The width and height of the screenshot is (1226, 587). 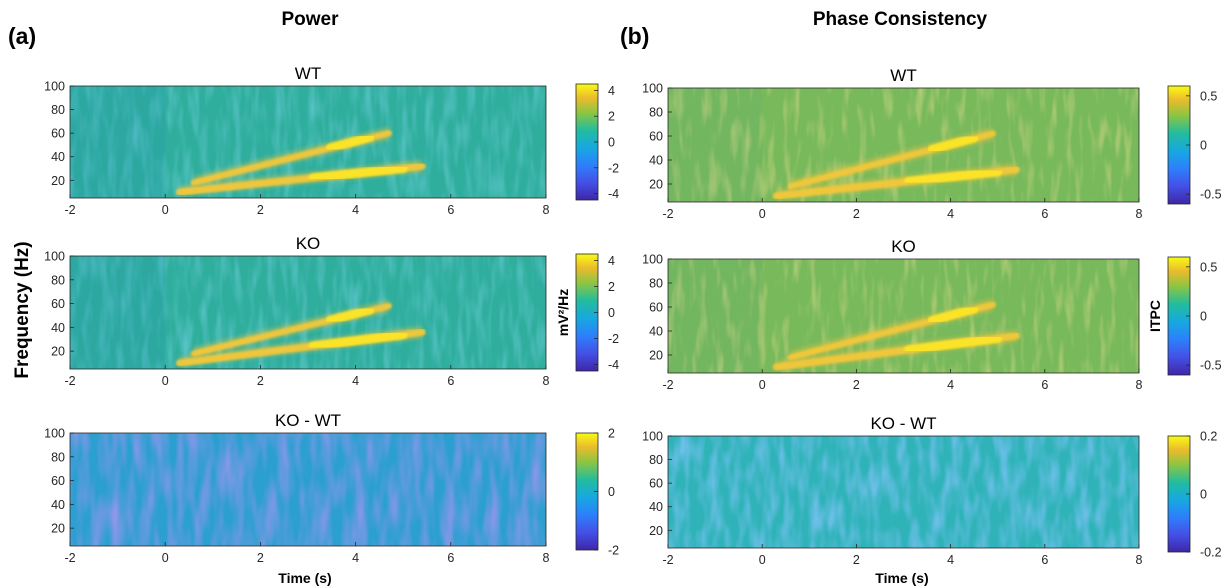 What do you see at coordinates (1208, 437) in the screenshot?
I see `colorbar-tick-label: 0.2` at bounding box center [1208, 437].